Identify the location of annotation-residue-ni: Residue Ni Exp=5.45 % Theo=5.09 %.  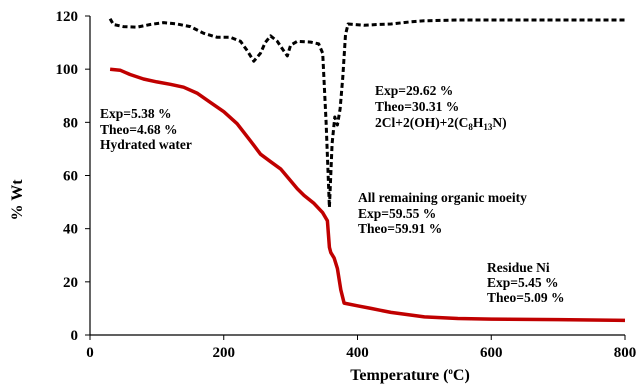
(525, 282).